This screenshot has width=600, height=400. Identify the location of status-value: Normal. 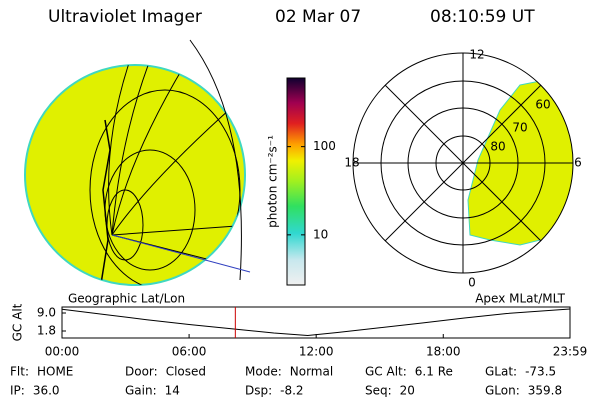
(311, 372).